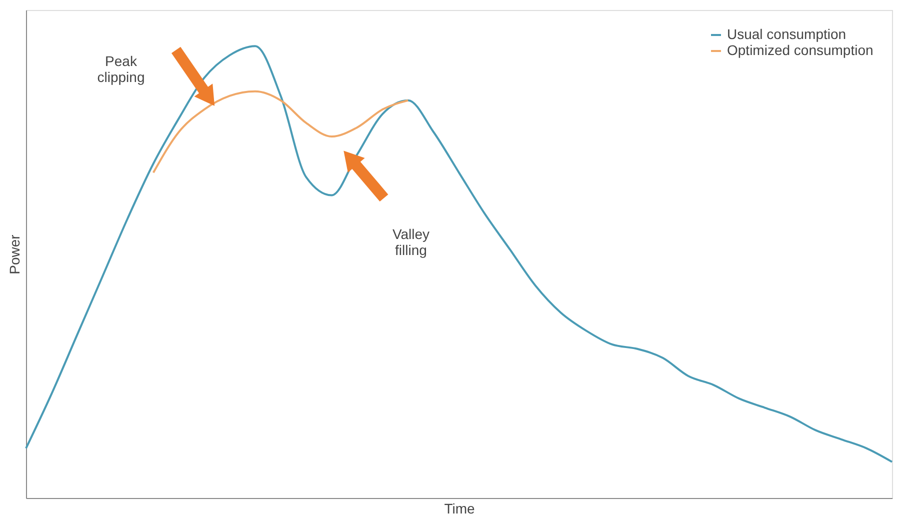 The height and width of the screenshot is (524, 898). Describe the element at coordinates (14, 254) in the screenshot. I see `y-axis-title: Power` at that location.